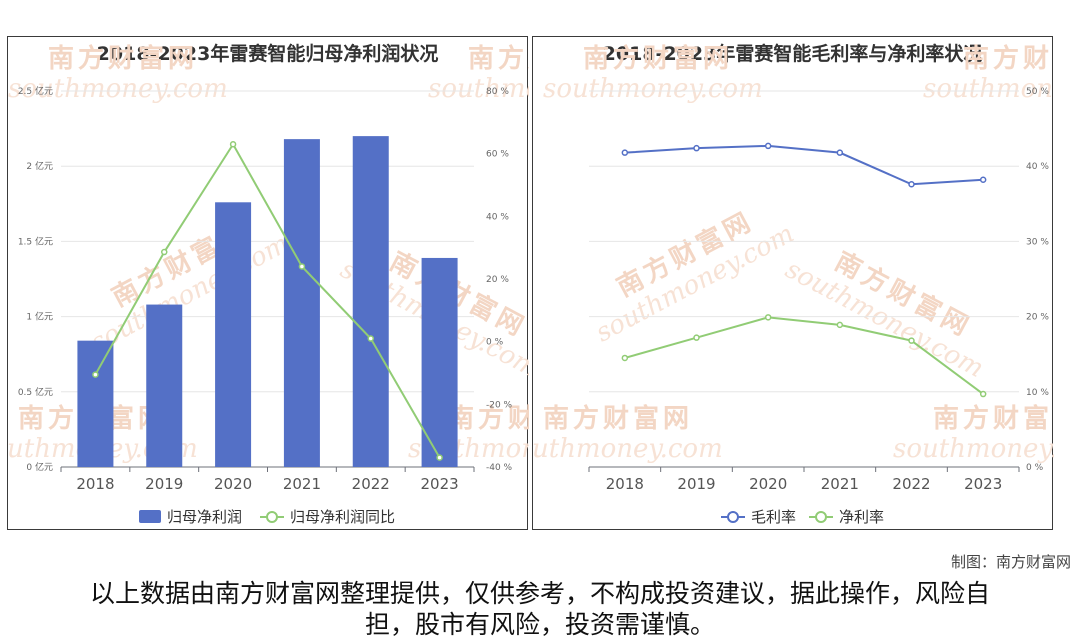 Image resolution: width=1080 pixels, height=640 pixels. Describe the element at coordinates (164, 385) in the screenshot. I see `bar-2019` at that location.